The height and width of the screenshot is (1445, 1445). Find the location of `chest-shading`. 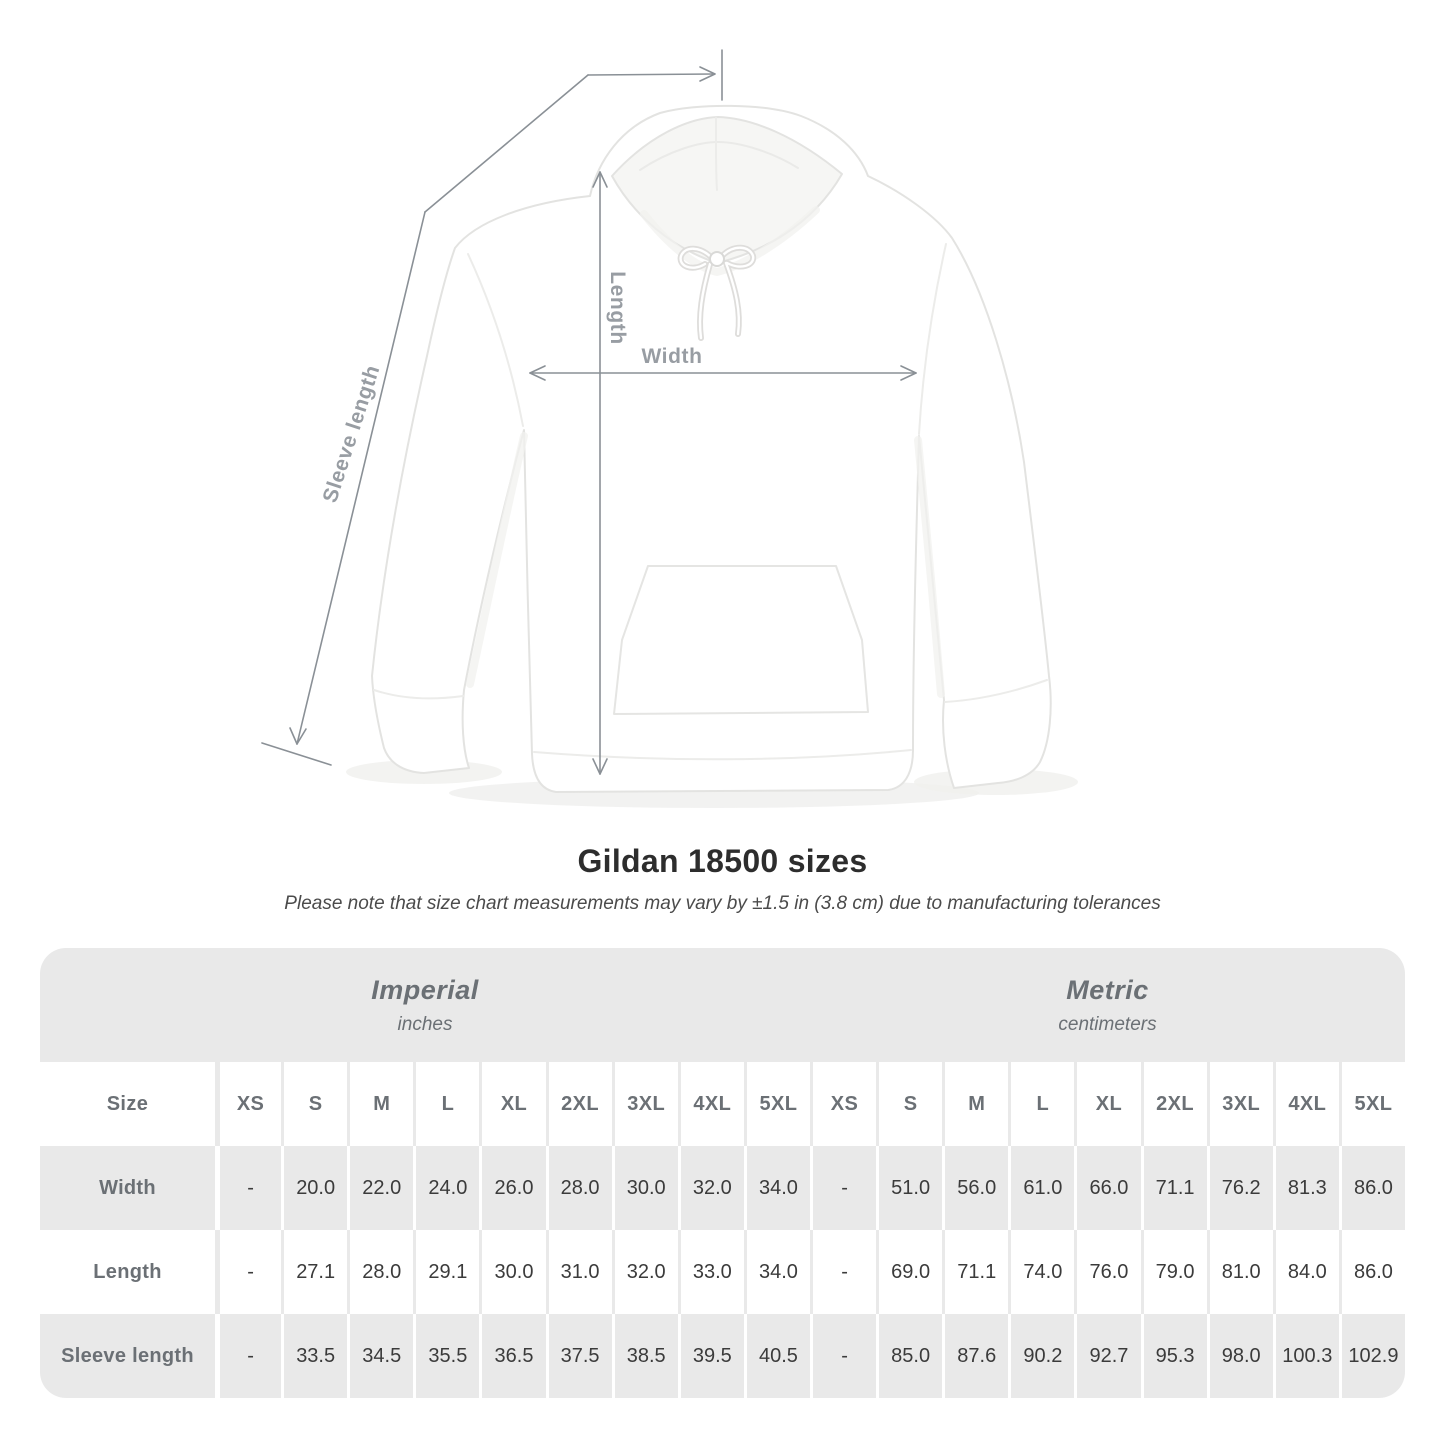

chest-shading is located at coordinates (730, 241).